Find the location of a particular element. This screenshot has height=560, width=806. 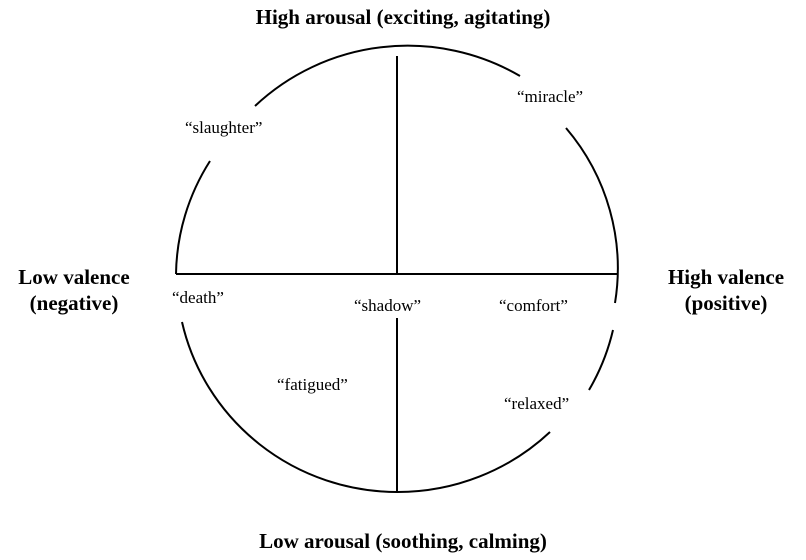

high-valence-line-2: (positive) is located at coordinates (726, 303).